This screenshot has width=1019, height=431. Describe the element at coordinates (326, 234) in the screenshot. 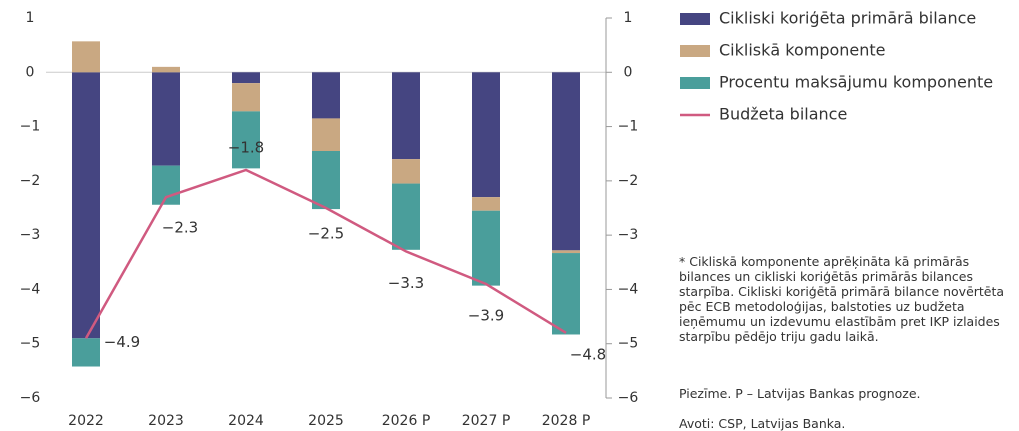

I see `data-label: −2.5` at that location.